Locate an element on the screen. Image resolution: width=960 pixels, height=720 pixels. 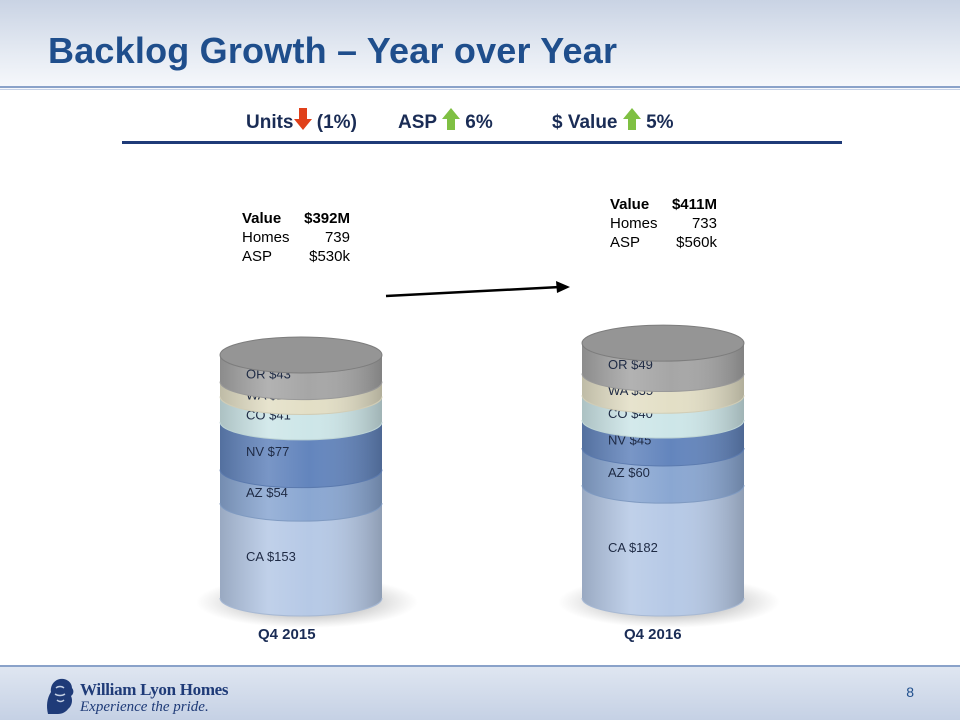
data-label-az: AZ $54 is located at coordinates (267, 492).